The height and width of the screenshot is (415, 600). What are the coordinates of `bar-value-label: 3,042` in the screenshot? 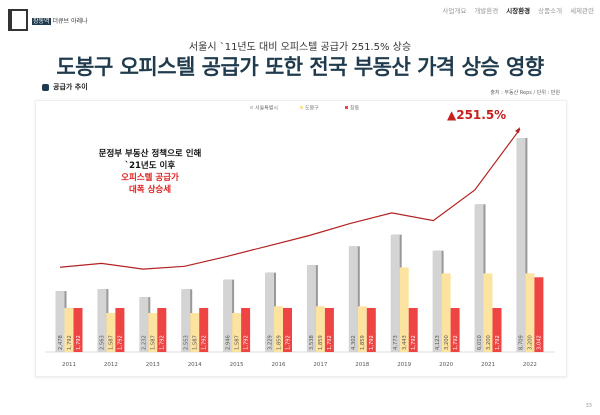 It's located at (540, 342).